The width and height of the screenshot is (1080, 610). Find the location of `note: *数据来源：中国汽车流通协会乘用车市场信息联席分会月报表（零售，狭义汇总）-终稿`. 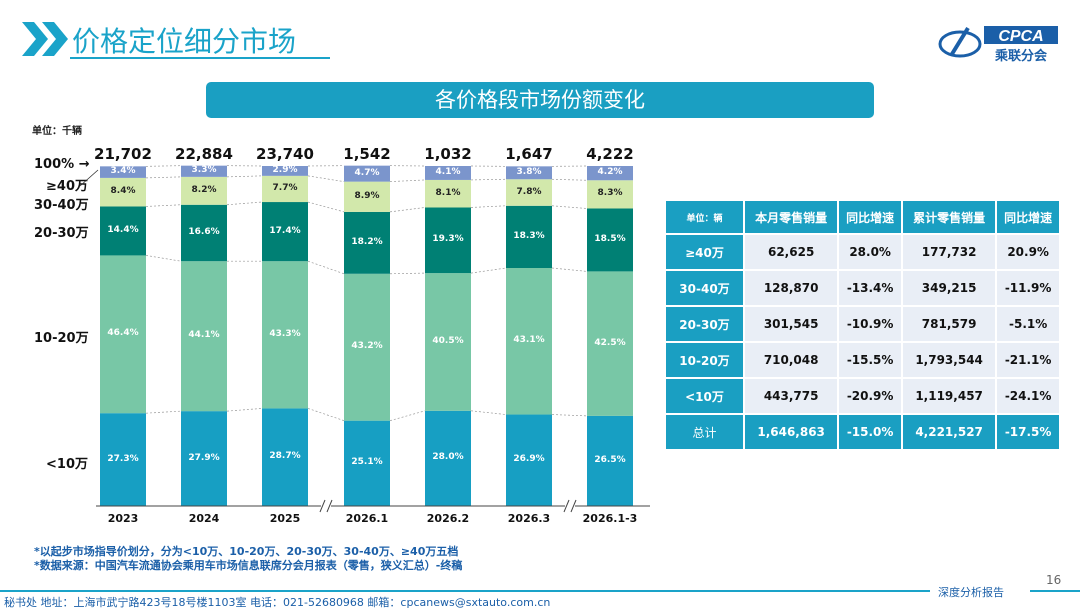

note: *数据来源：中国汽车流通协会乘用车市场信息联席分会月报表（零售，狭义汇总）-终稿 is located at coordinates (248, 566).